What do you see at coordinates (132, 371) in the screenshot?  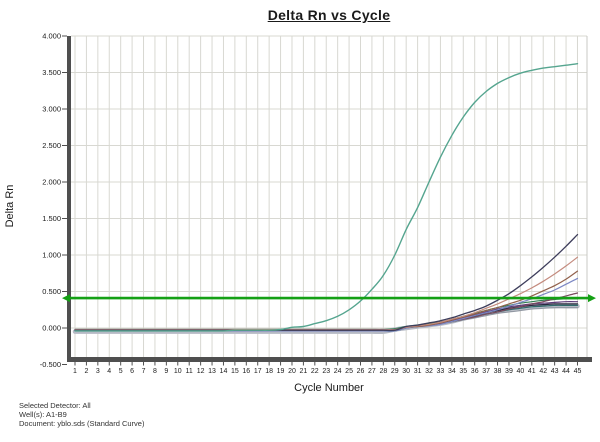 I see `x-tick-label: 6` at bounding box center [132, 371].